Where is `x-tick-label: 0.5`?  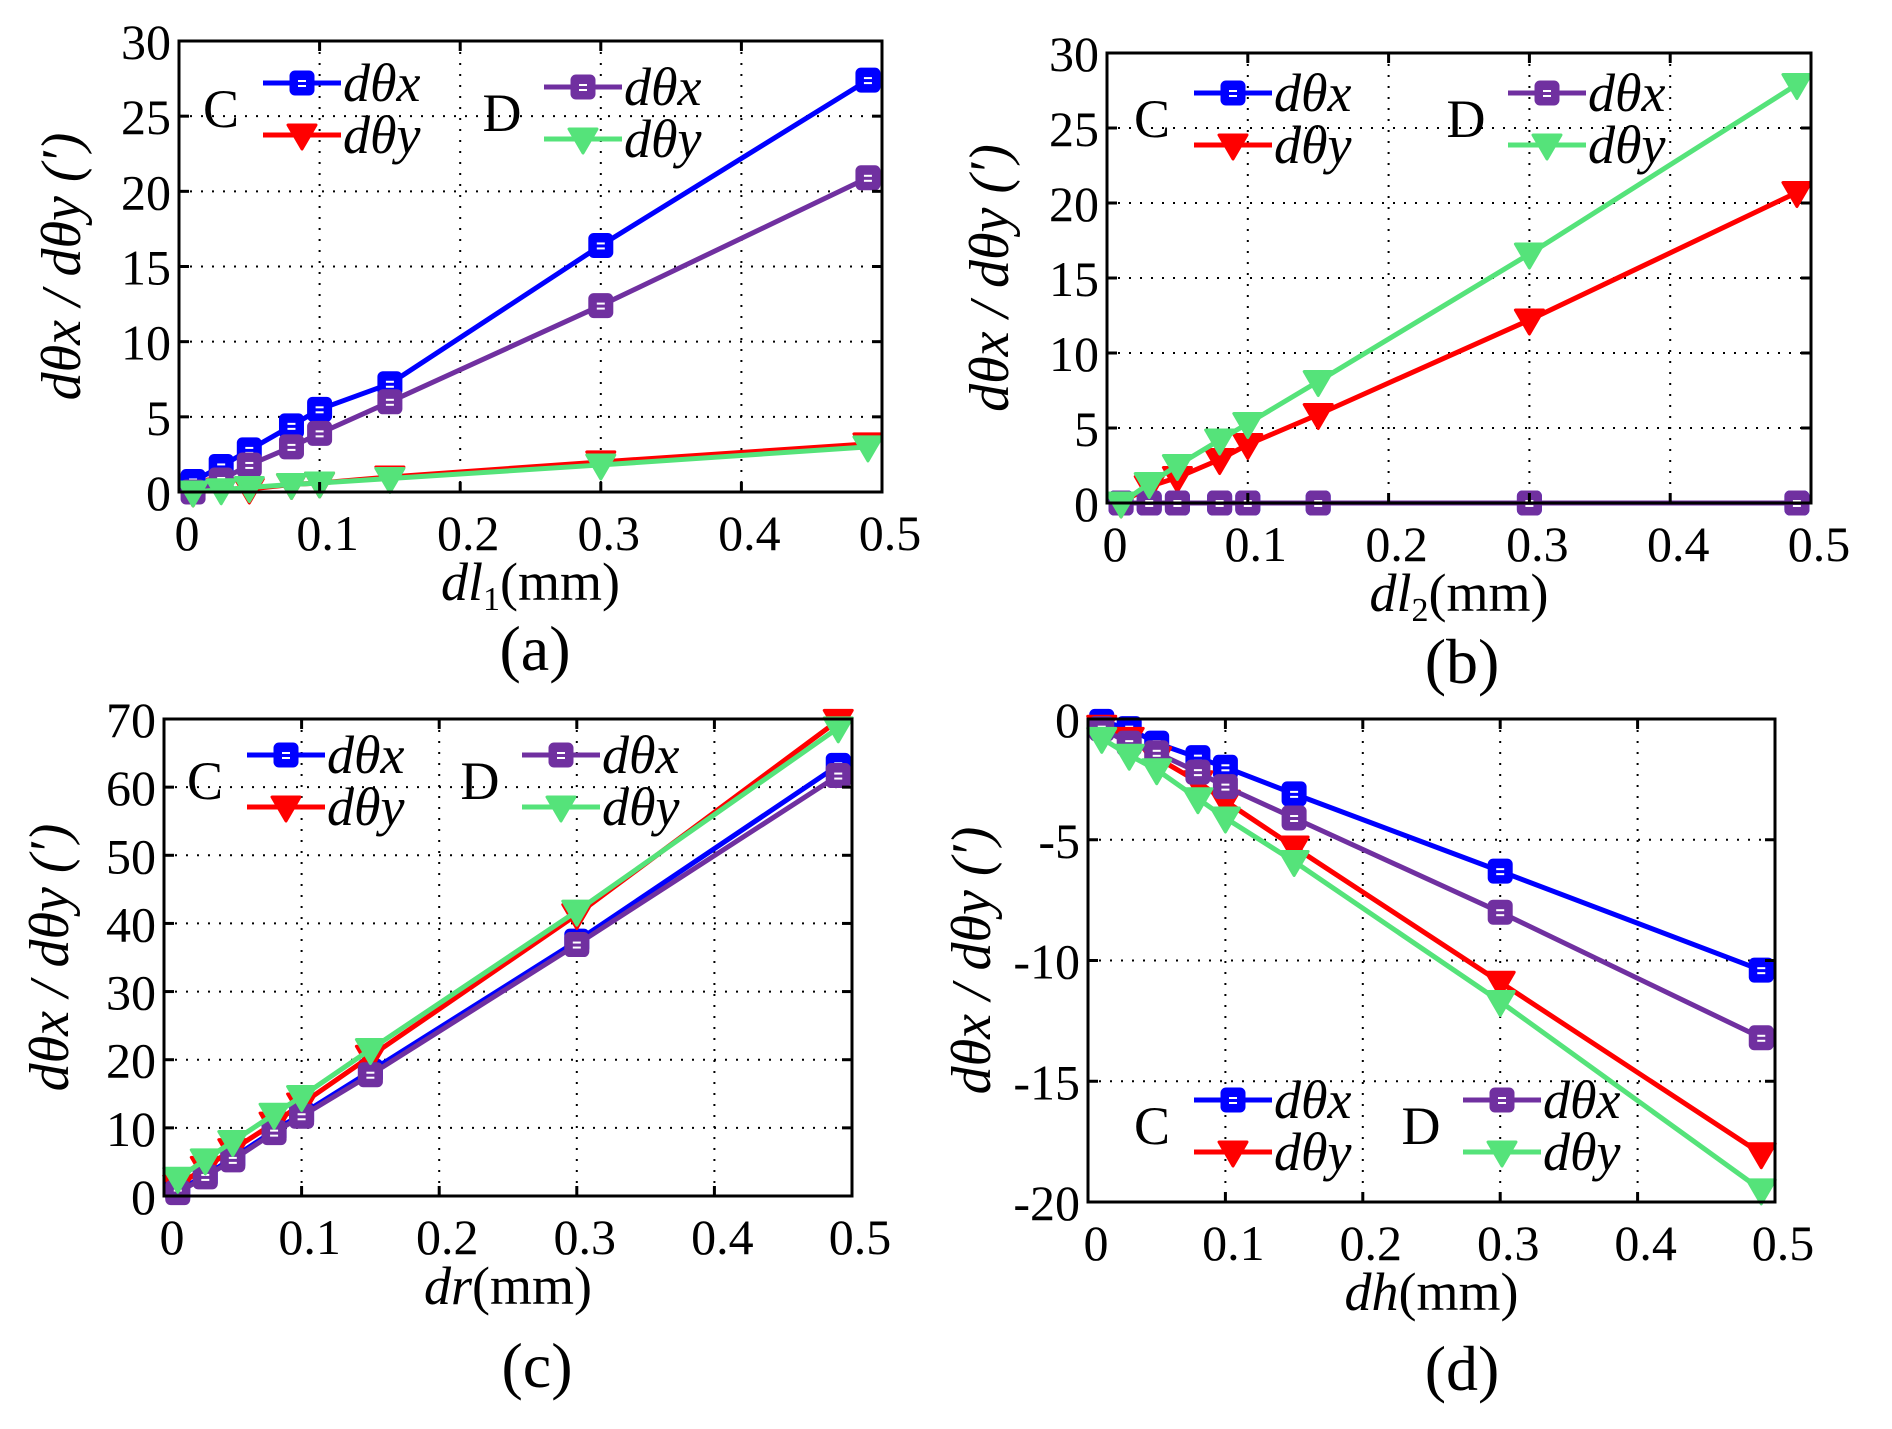 x-tick-label: 0.5 is located at coordinates (890, 533).